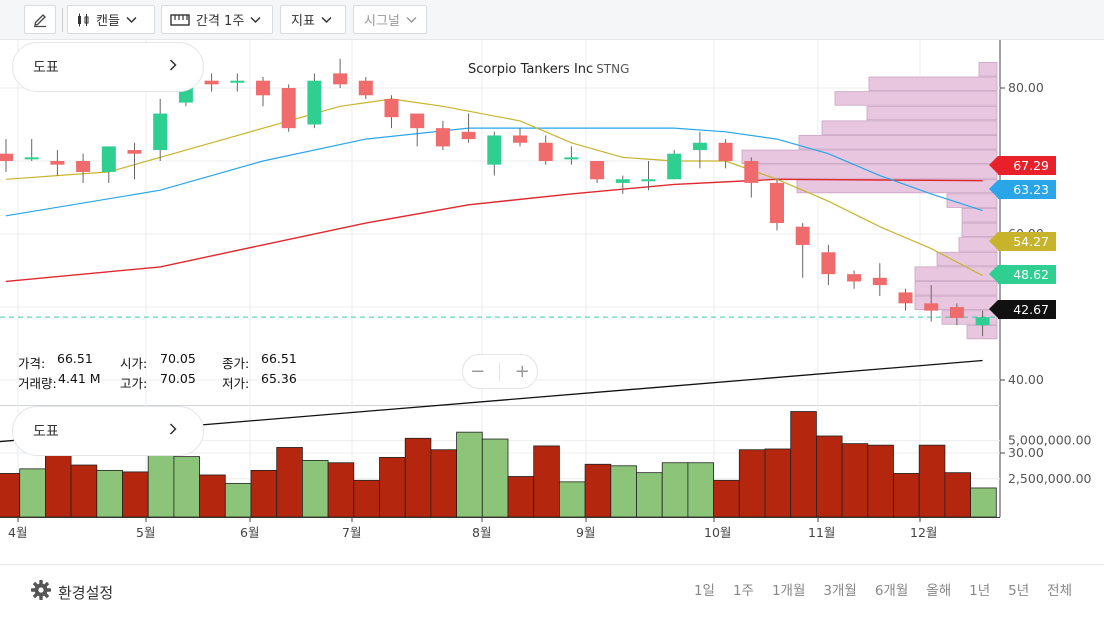  Describe the element at coordinates (108, 21) in the screenshot. I see `chart-type-label: 캔들` at that location.